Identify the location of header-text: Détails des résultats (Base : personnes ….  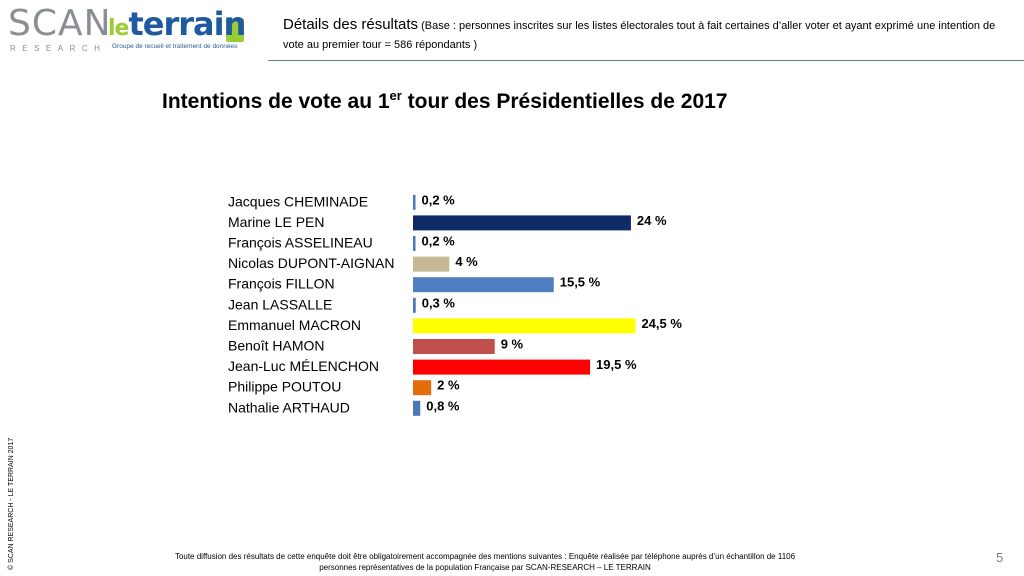
(643, 35).